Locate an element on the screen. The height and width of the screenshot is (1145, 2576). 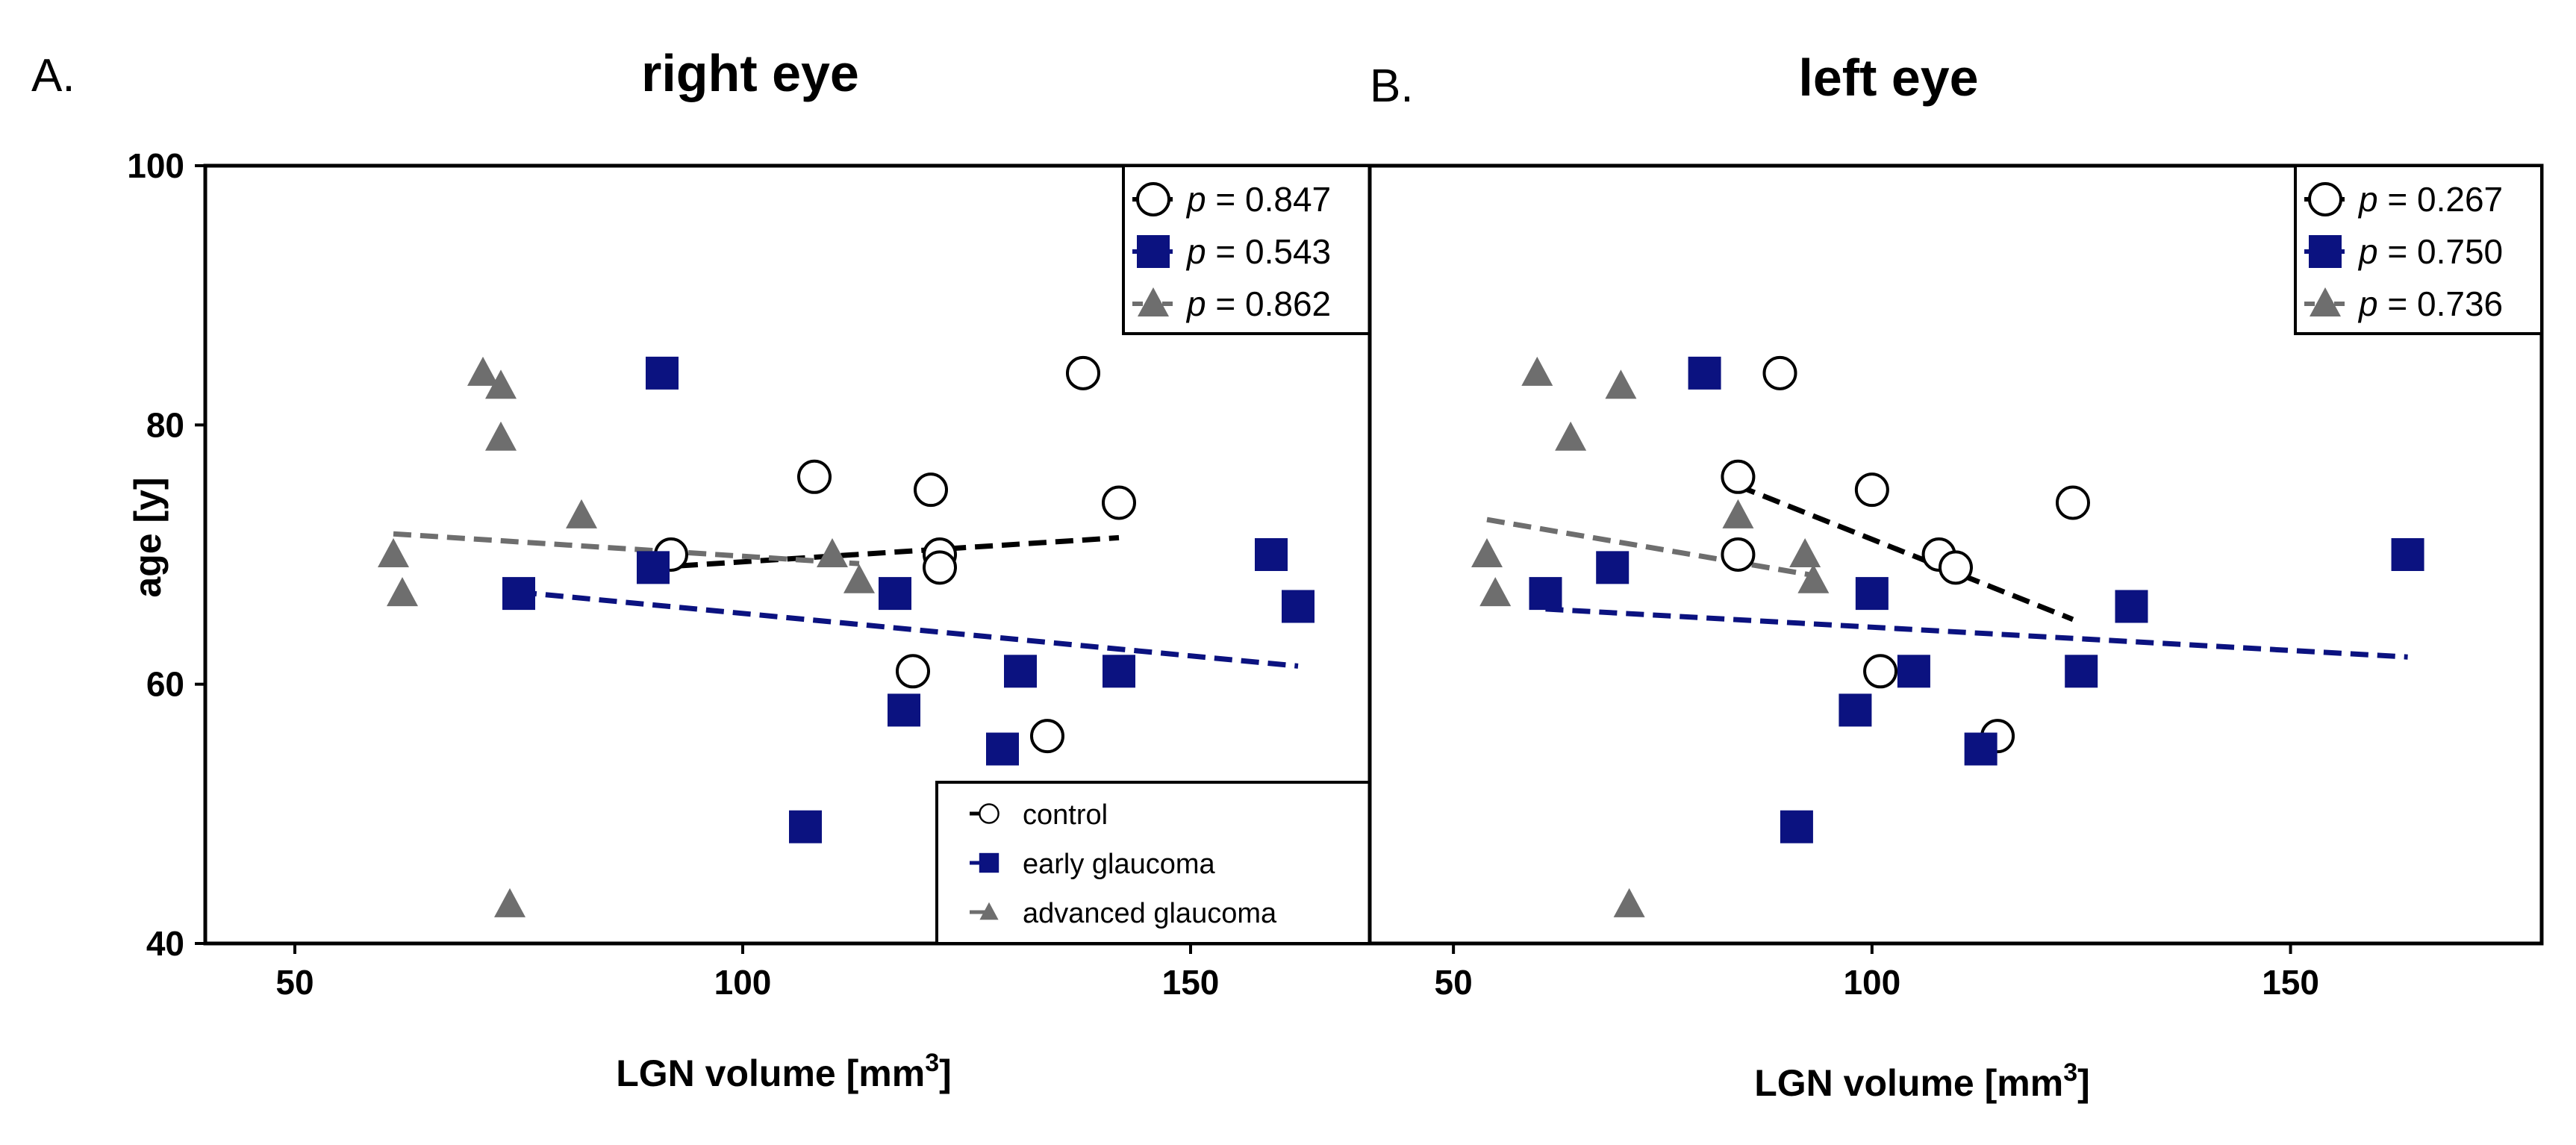
panel-b-p-legend-control-marker is located at coordinates (2325, 199).